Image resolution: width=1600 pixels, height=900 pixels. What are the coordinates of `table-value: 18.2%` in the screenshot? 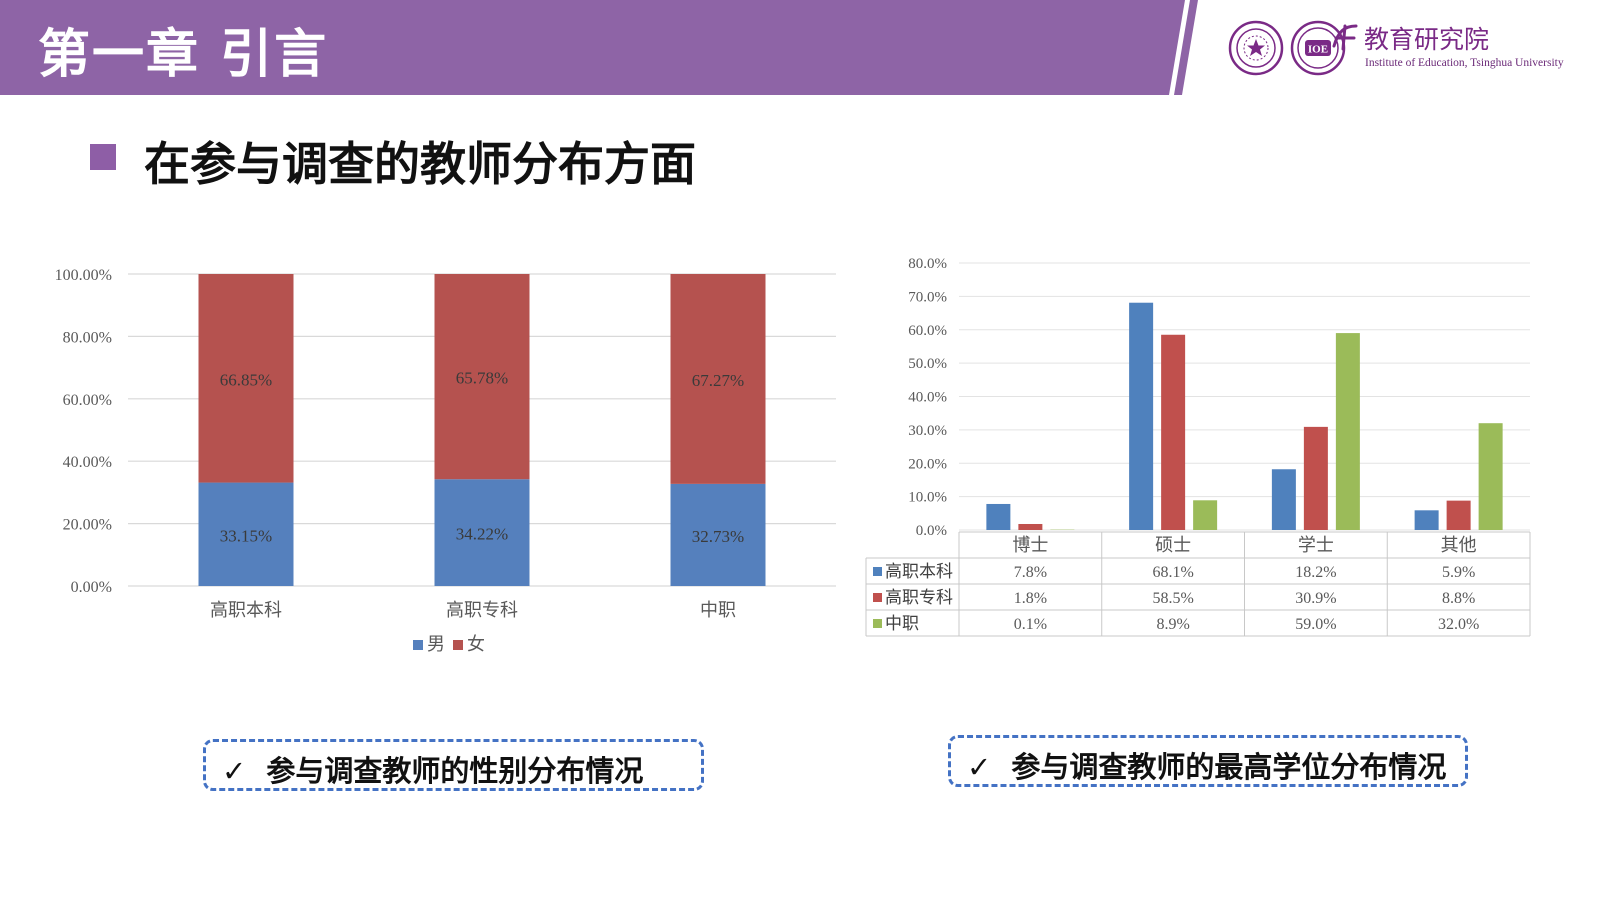 It's located at (1315, 572).